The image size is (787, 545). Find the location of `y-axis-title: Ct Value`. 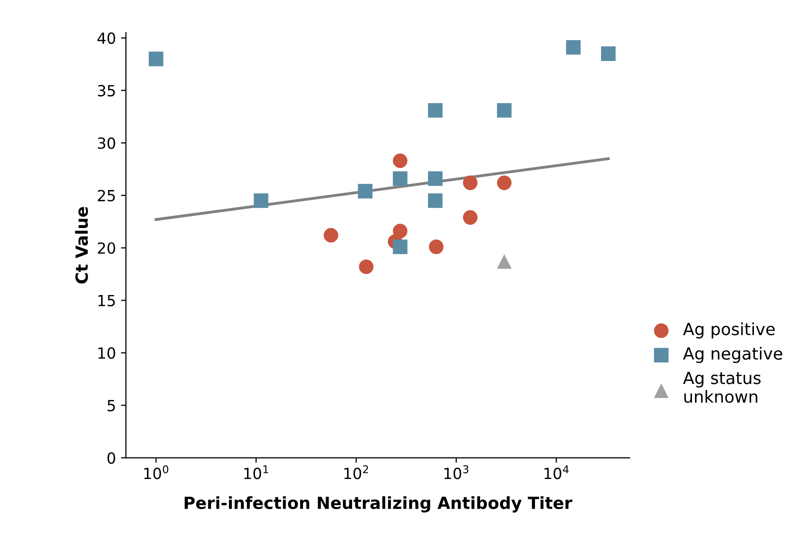

y-axis-title: Ct Value is located at coordinates (81, 245).